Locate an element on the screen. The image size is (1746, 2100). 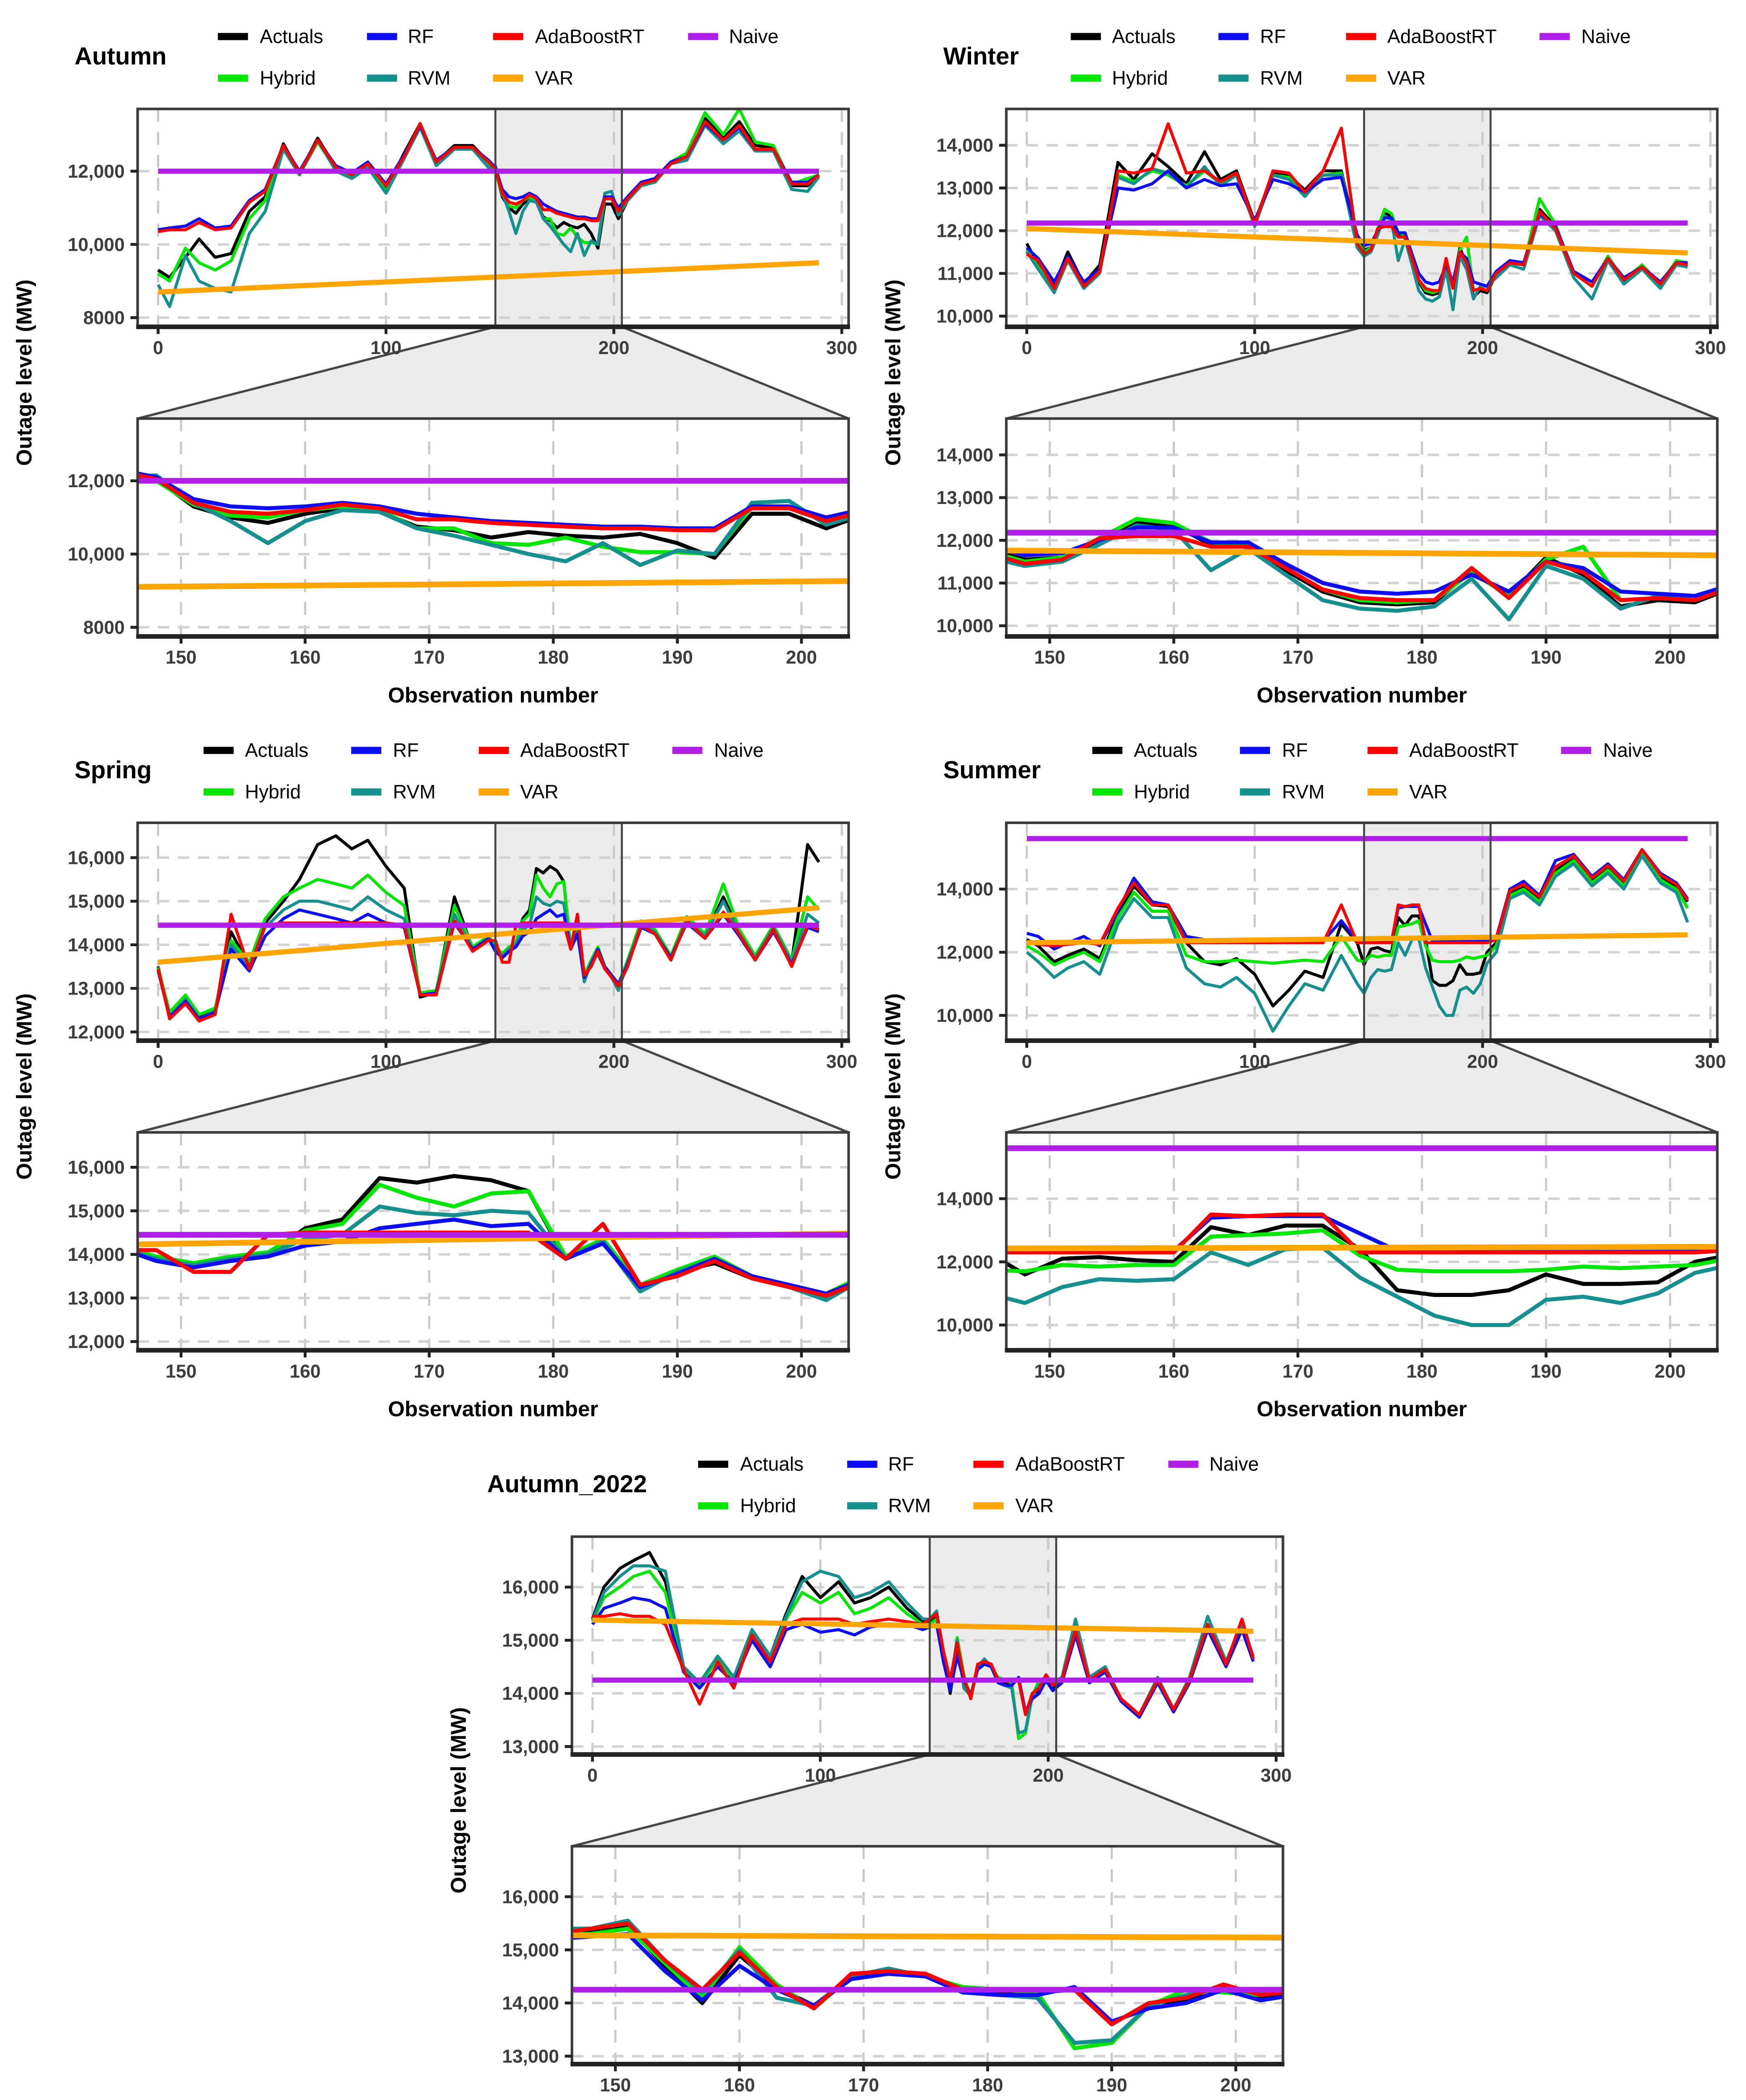
legend-item-adaboostrt: AdaBoostRT is located at coordinates (1421, 36).